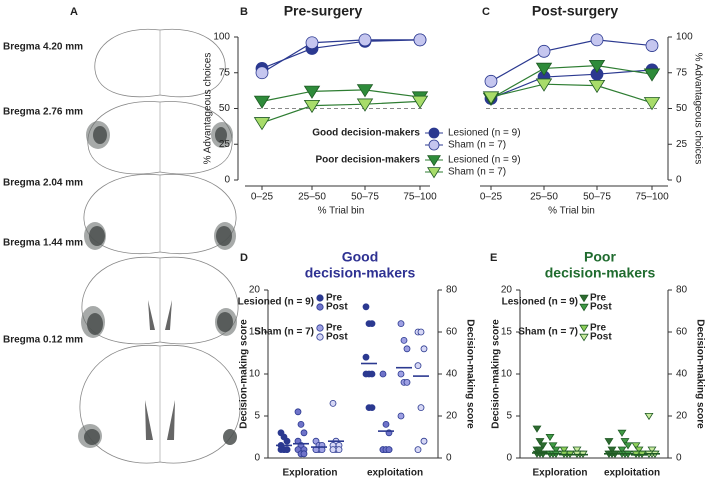 This screenshot has height=491, width=709. What do you see at coordinates (682, 72) in the screenshot?
I see `y-tick-label: 75` at bounding box center [682, 72].